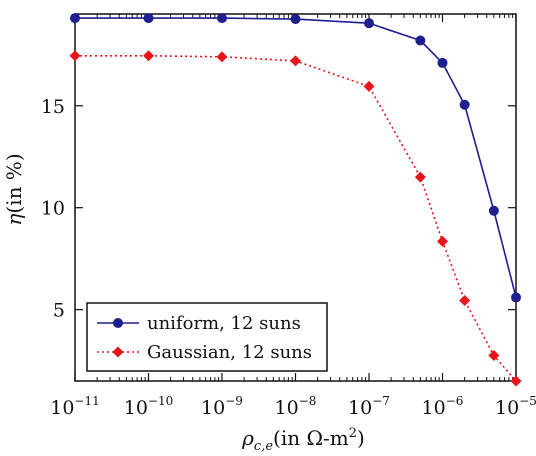  What do you see at coordinates (455, 401) in the screenshot?
I see `x-tick-exponent: −6` at bounding box center [455, 401].